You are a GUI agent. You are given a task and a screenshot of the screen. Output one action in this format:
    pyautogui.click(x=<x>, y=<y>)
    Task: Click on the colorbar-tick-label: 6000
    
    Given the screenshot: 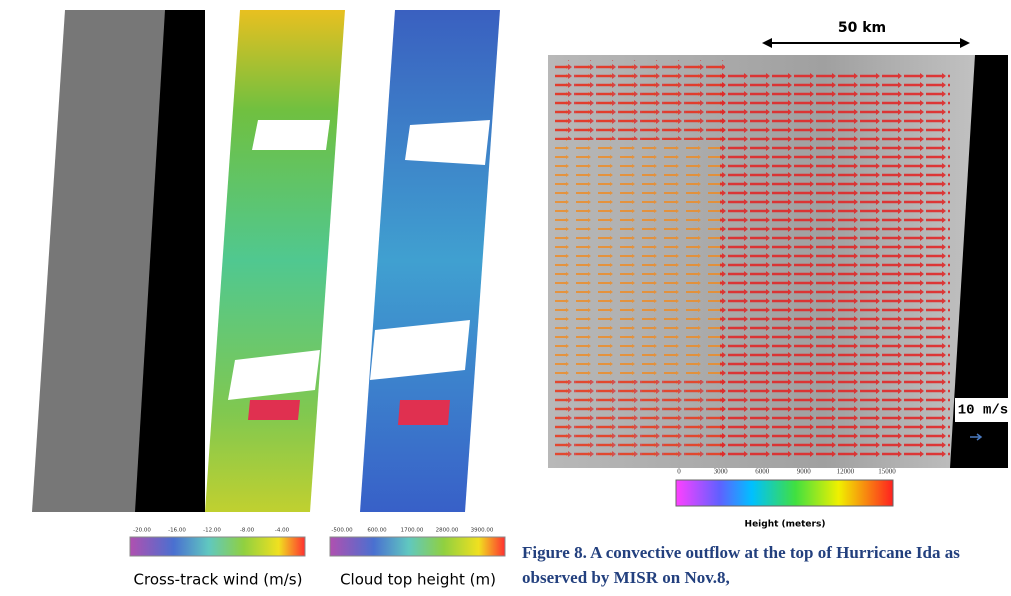 What is the action you would take?
    pyautogui.click(x=762, y=472)
    